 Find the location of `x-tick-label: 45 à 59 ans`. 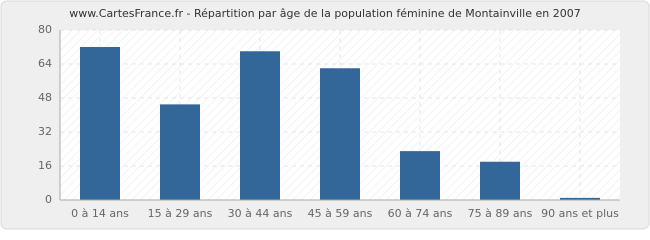

x-tick-label: 45 à 59 ans is located at coordinates (340, 213).